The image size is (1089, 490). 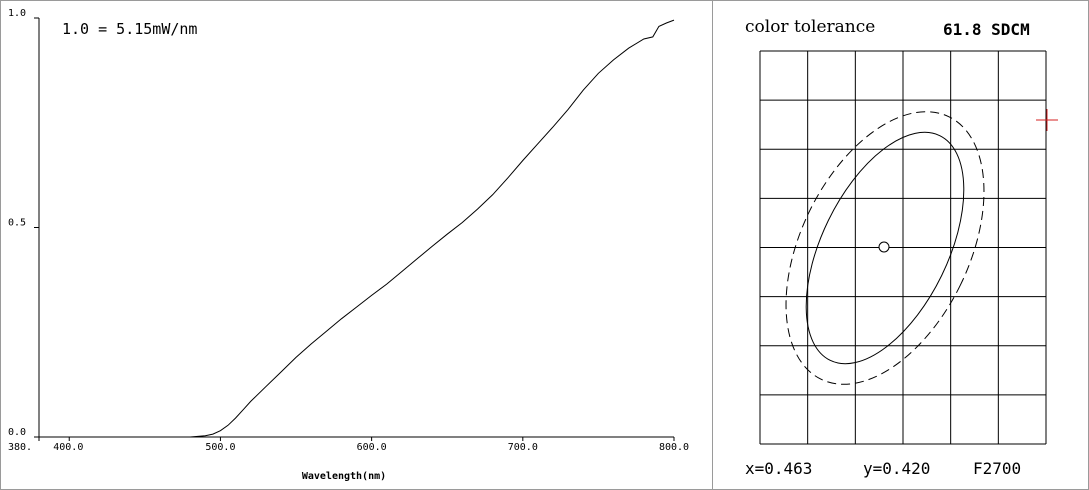 I want to click on tolerance-ellipse-outer, so click(x=885, y=248).